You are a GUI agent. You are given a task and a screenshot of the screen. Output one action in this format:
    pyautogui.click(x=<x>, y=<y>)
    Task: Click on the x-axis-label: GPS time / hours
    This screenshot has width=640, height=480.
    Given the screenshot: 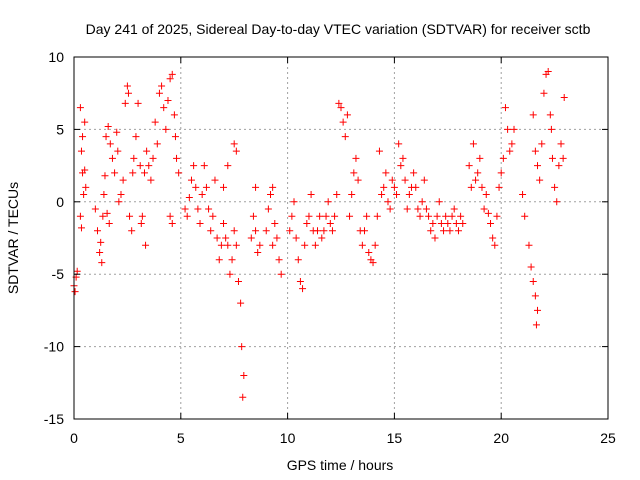 What is the action you would take?
    pyautogui.click(x=340, y=465)
    